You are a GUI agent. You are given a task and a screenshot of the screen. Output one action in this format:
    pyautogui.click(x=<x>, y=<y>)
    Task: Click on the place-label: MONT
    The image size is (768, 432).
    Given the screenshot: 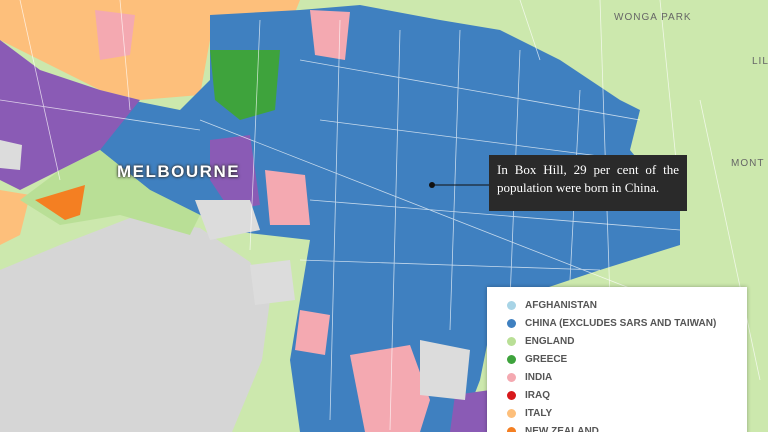 What is the action you would take?
    pyautogui.click(x=748, y=163)
    